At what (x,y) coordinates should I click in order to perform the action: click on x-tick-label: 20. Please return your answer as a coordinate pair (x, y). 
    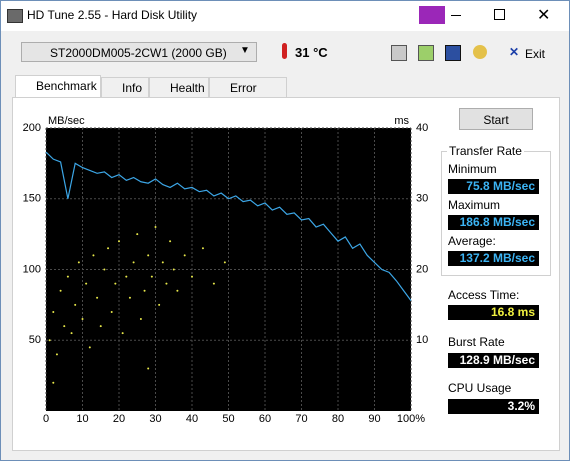
    Looking at the image, I should click on (119, 419).